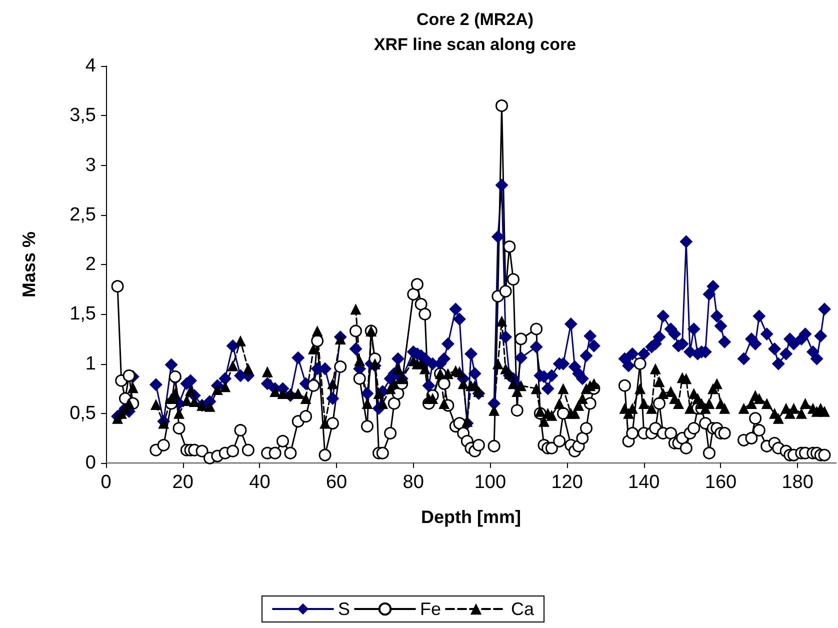  What do you see at coordinates (90, 165) in the screenshot?
I see `y-tick-label: 3` at bounding box center [90, 165].